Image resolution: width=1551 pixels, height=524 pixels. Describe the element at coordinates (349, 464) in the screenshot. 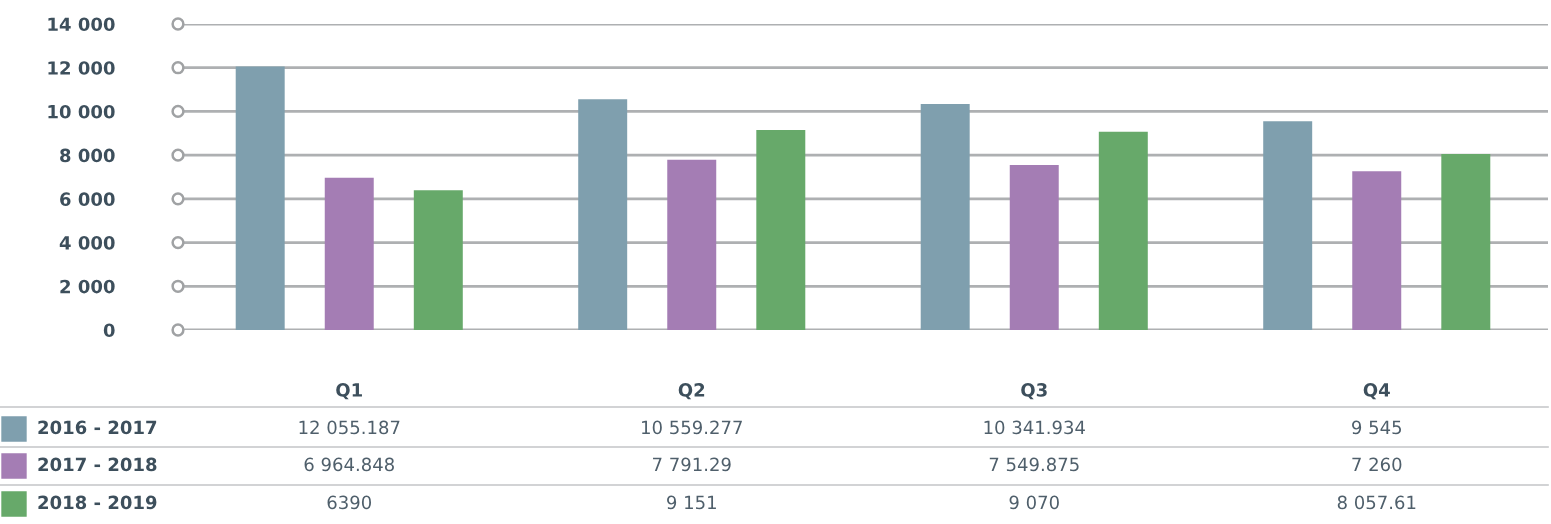

I see `data-label: 6 964.848` at that location.